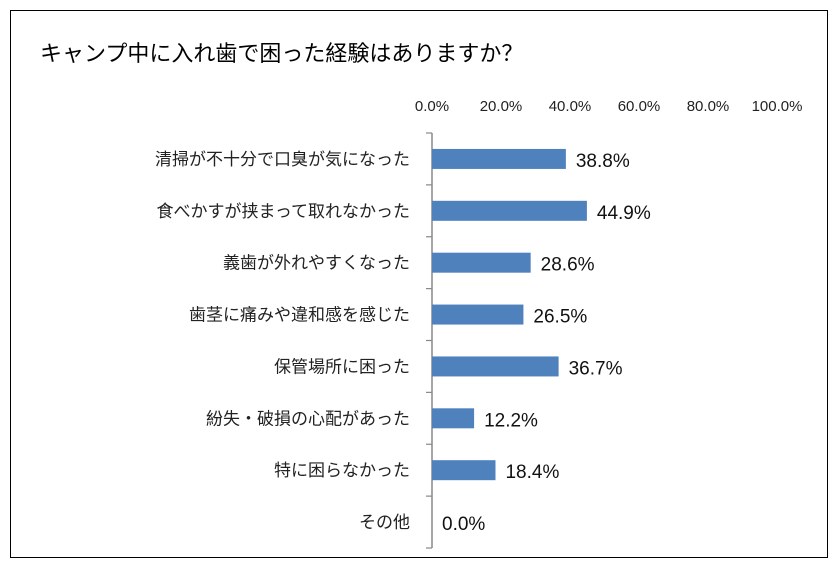 The height and width of the screenshot is (569, 840). I want to click on data-label: 28.6%, so click(568, 265).